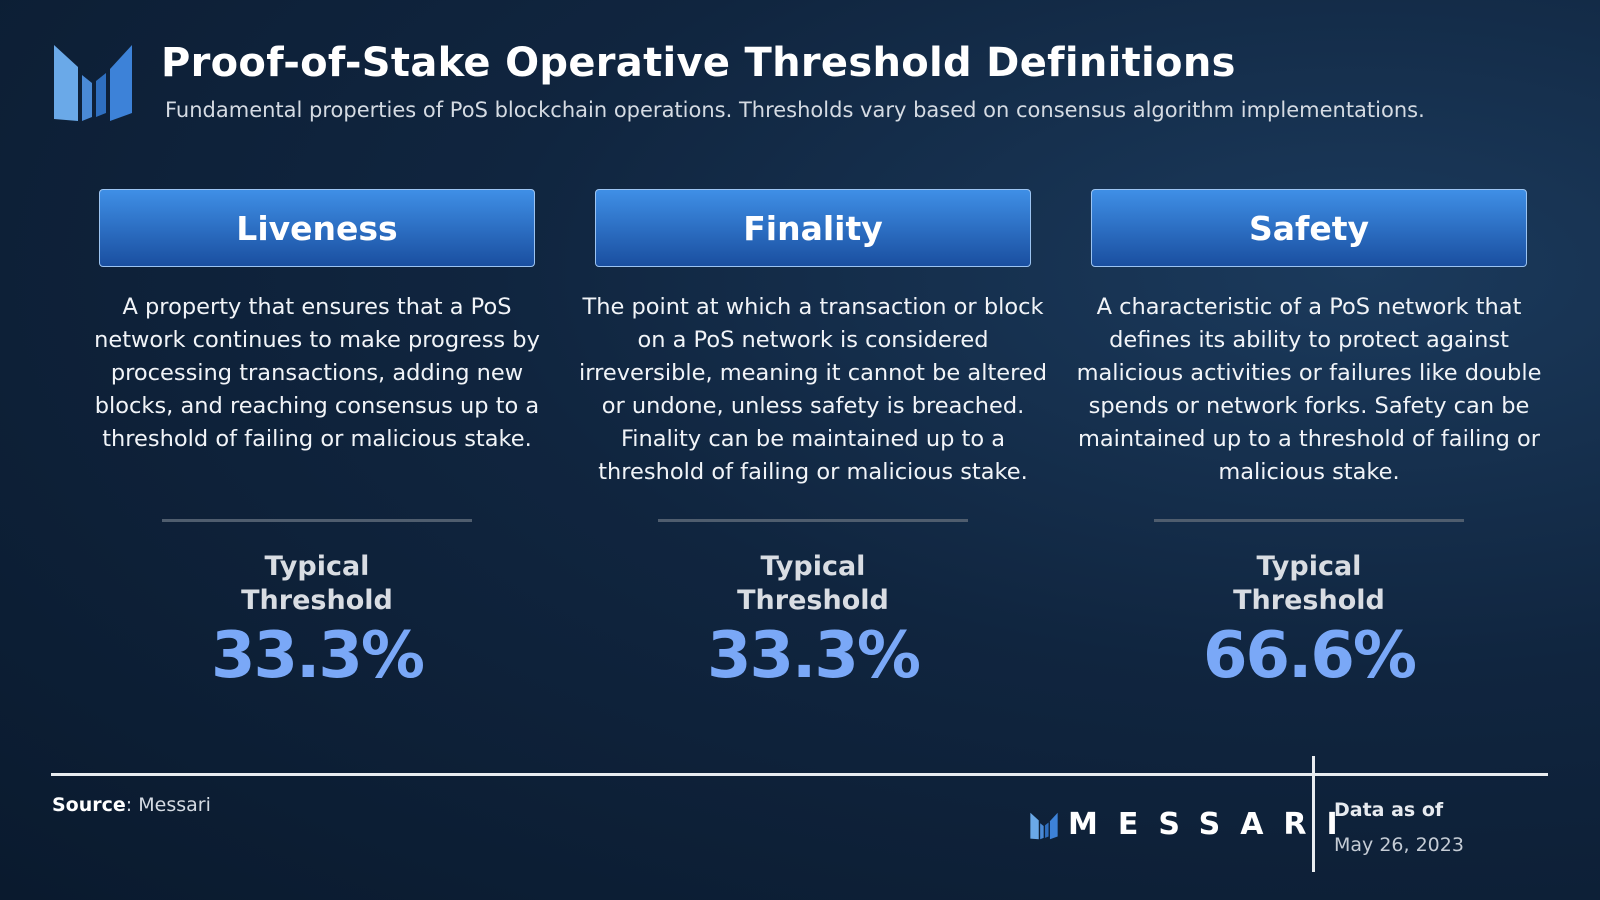 The width and height of the screenshot is (1600, 900). What do you see at coordinates (813, 228) in the screenshot?
I see `card-title: Finality` at bounding box center [813, 228].